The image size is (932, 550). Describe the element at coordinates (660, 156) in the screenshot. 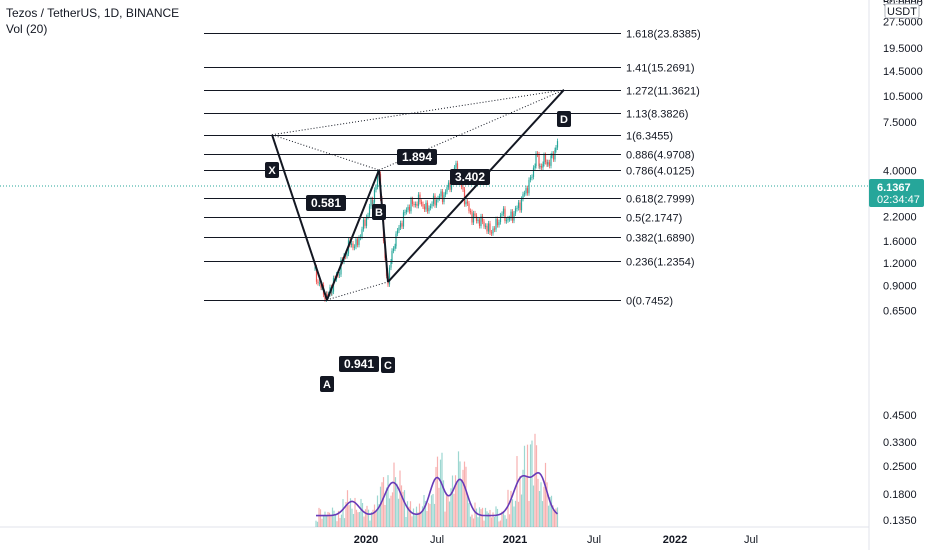

I see `fib-level-label: 0.886(4.9708)` at that location.